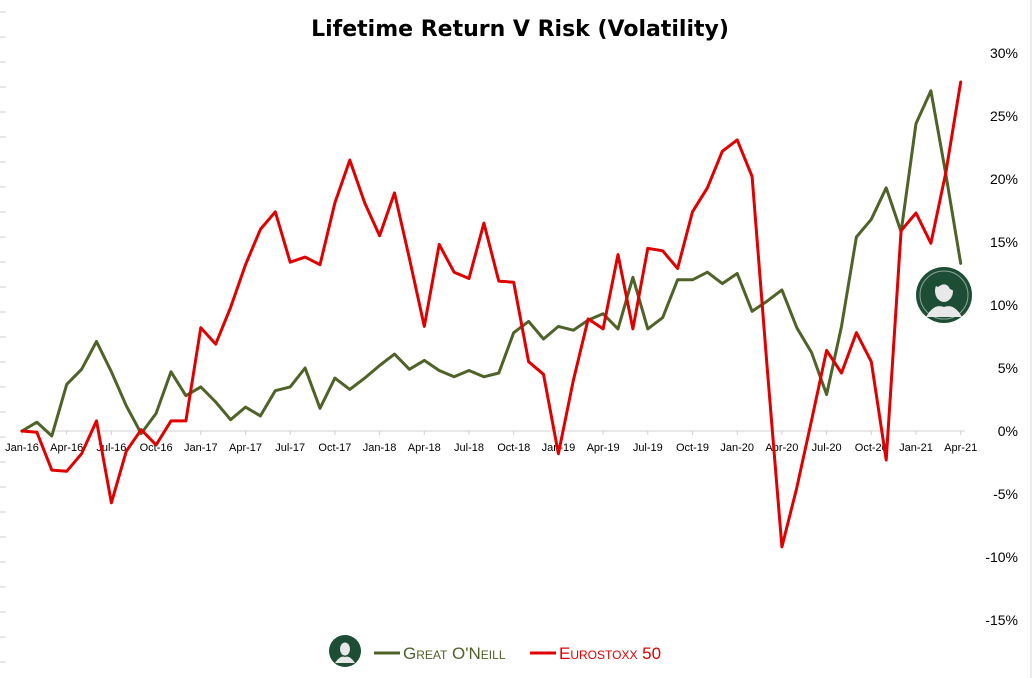 The height and width of the screenshot is (678, 1034). Describe the element at coordinates (1001, 336) in the screenshot. I see `y-axis: -15% -10% -5% 0% 5% 10% 15% 20% 25% 30%` at that location.